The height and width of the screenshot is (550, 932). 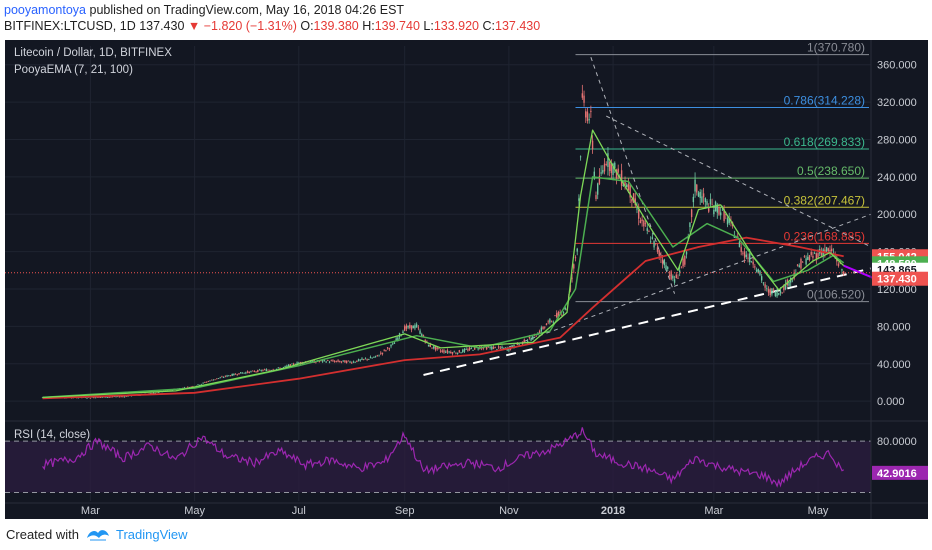 What do you see at coordinates (466, 509) in the screenshot?
I see `time-axis: Mar May Jul Sep Nov 2018 Mar May` at bounding box center [466, 509].